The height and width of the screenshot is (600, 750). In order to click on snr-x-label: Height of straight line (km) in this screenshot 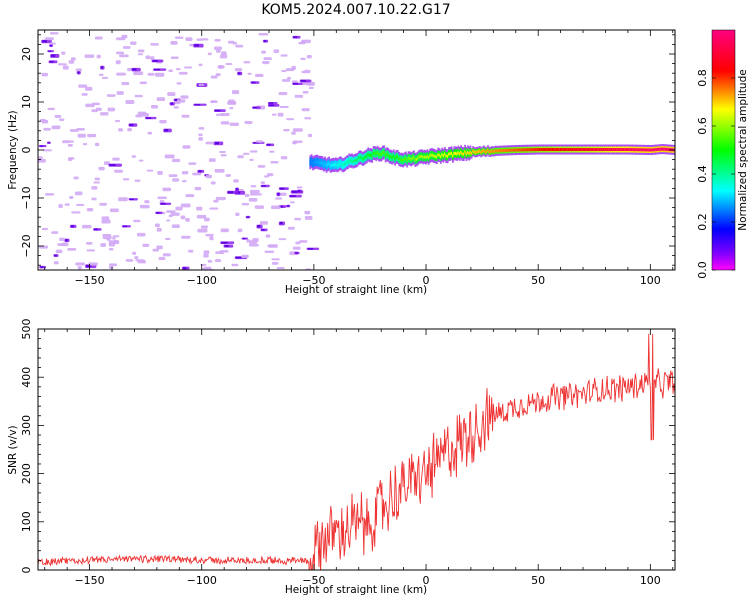, I will do `click(356, 590)`.